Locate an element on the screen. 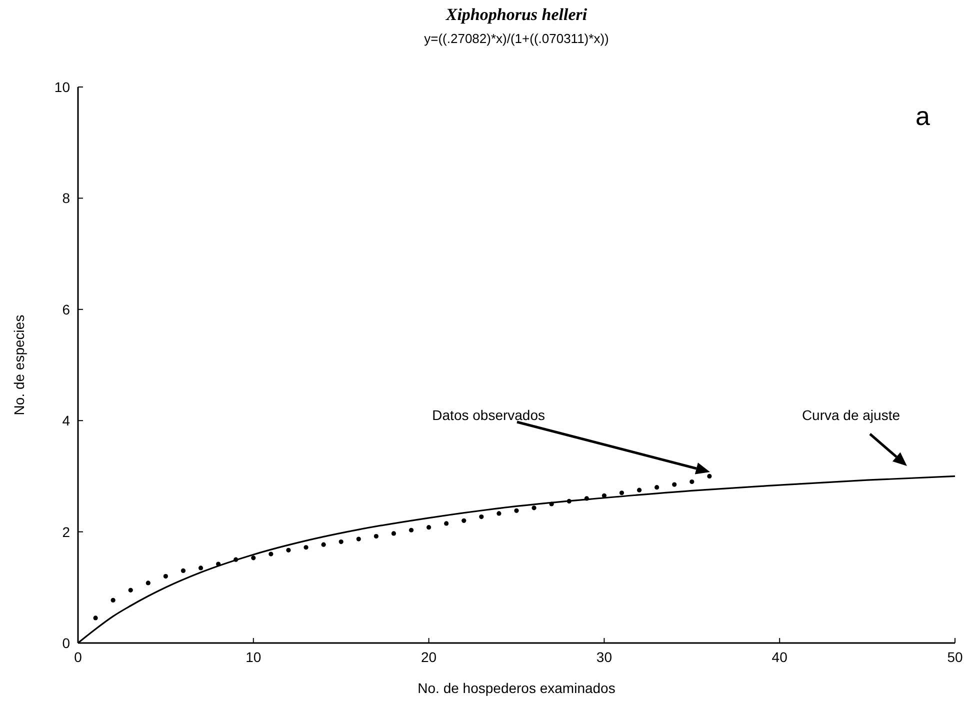 This screenshot has height=717, width=970. y-tick-label: 8 is located at coordinates (66, 198).